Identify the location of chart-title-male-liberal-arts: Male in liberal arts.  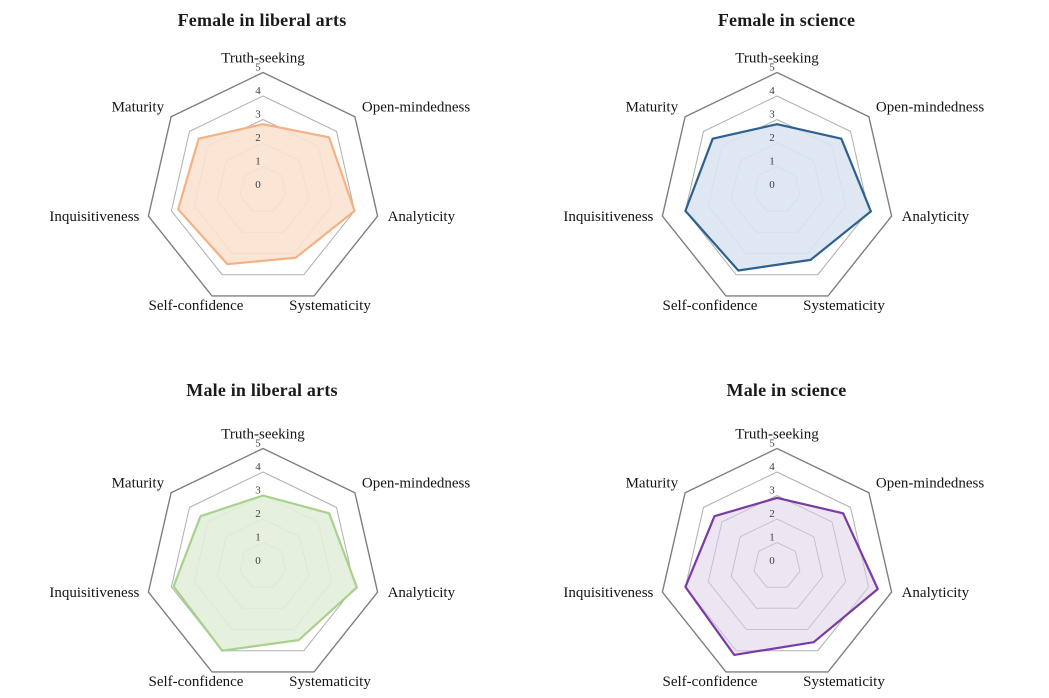
(262, 390).